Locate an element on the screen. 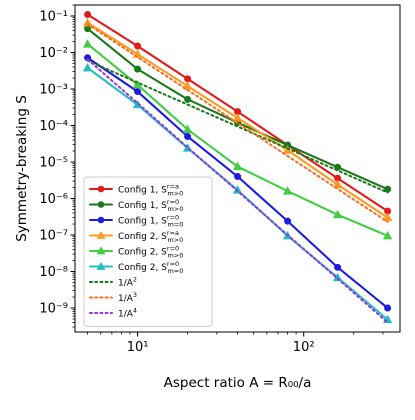 Image resolution: width=415 pixels, height=420 pixels. y-tick-label: 10⁻⁸ is located at coordinates (53, 272).